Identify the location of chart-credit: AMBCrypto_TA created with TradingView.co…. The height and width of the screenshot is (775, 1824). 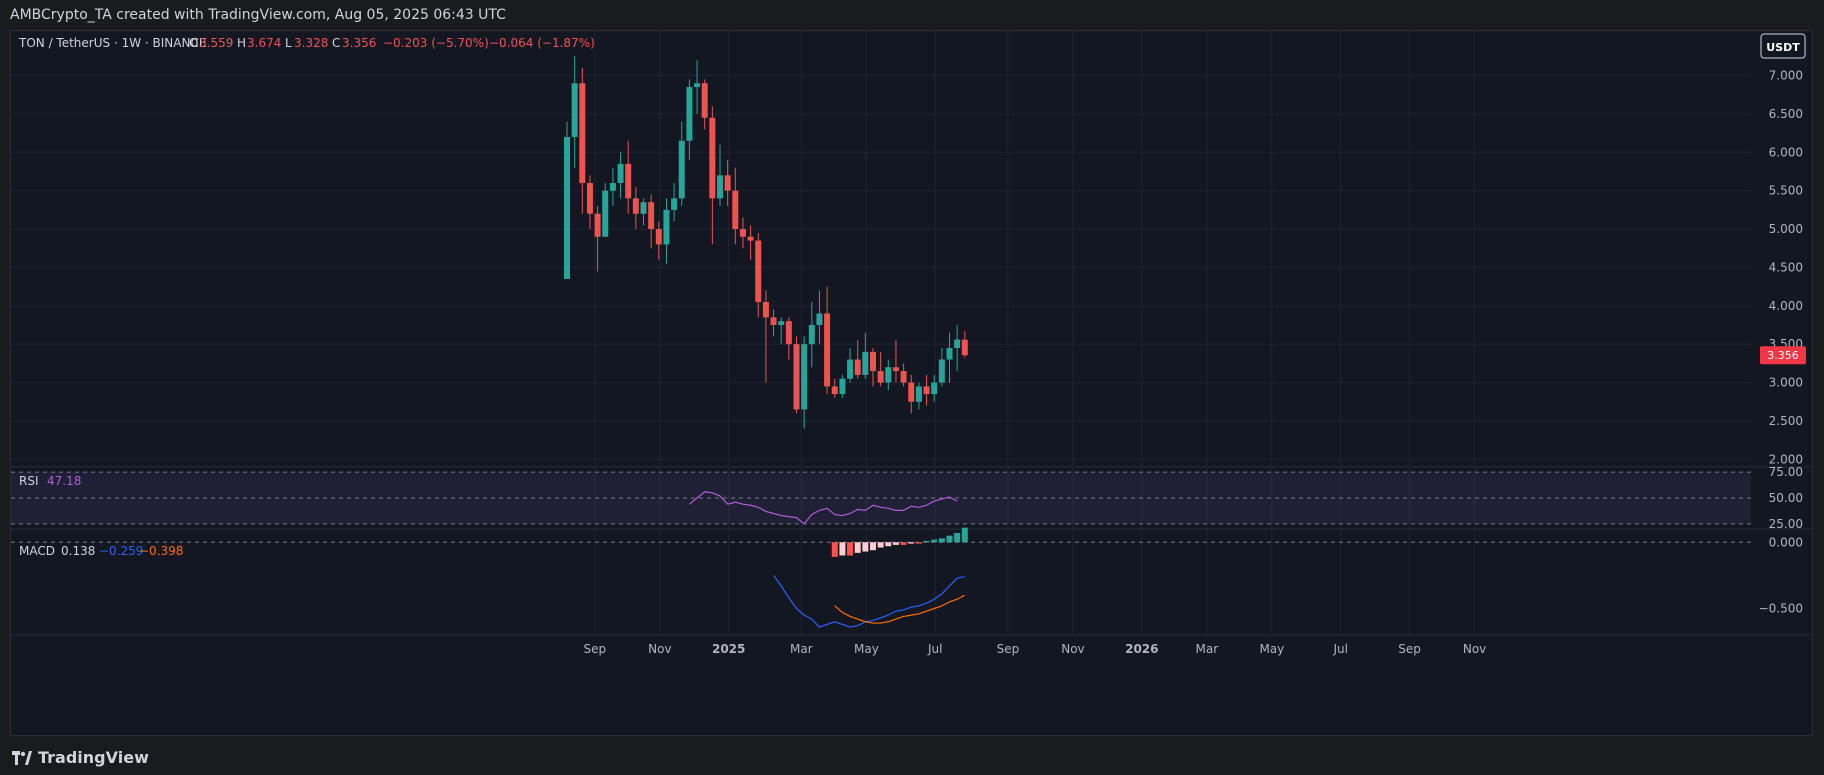
(912, 15).